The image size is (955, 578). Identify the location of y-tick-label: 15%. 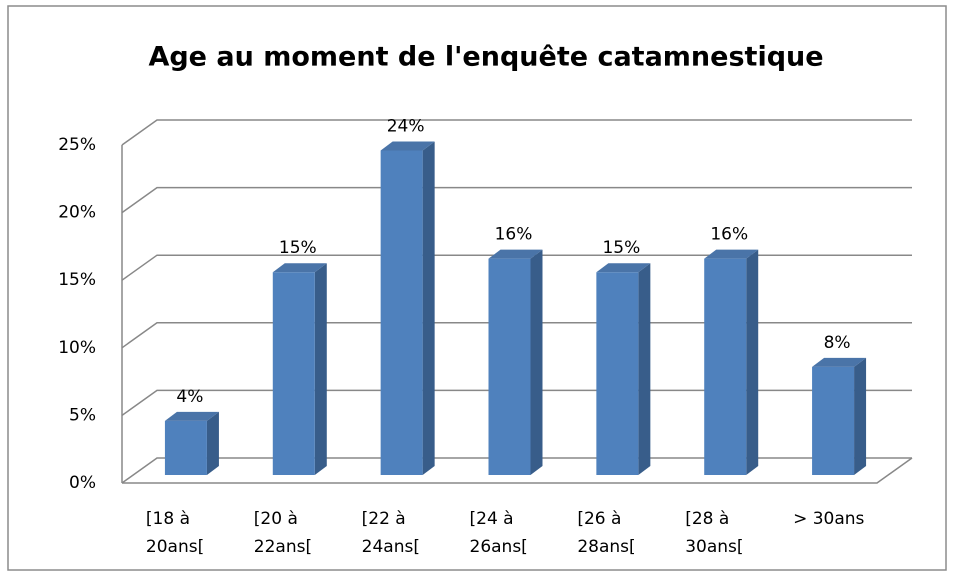
(77, 280).